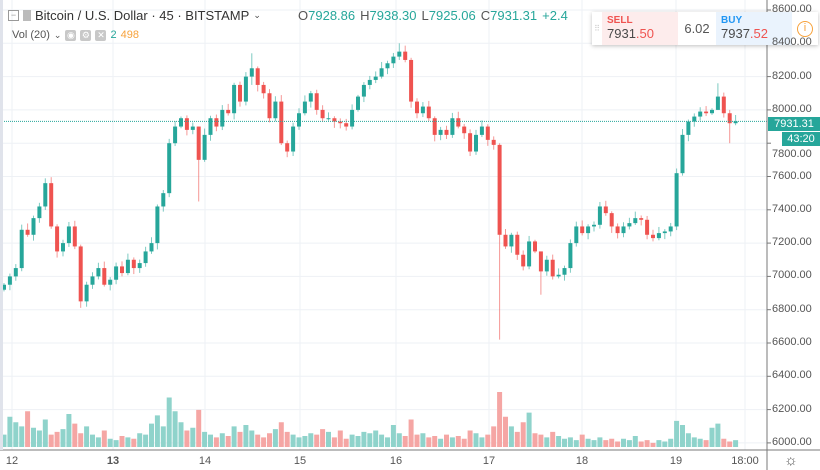 Image resolution: width=820 pixels, height=470 pixels. Describe the element at coordinates (27, 15) in the screenshot. I see `flag-icon` at that location.